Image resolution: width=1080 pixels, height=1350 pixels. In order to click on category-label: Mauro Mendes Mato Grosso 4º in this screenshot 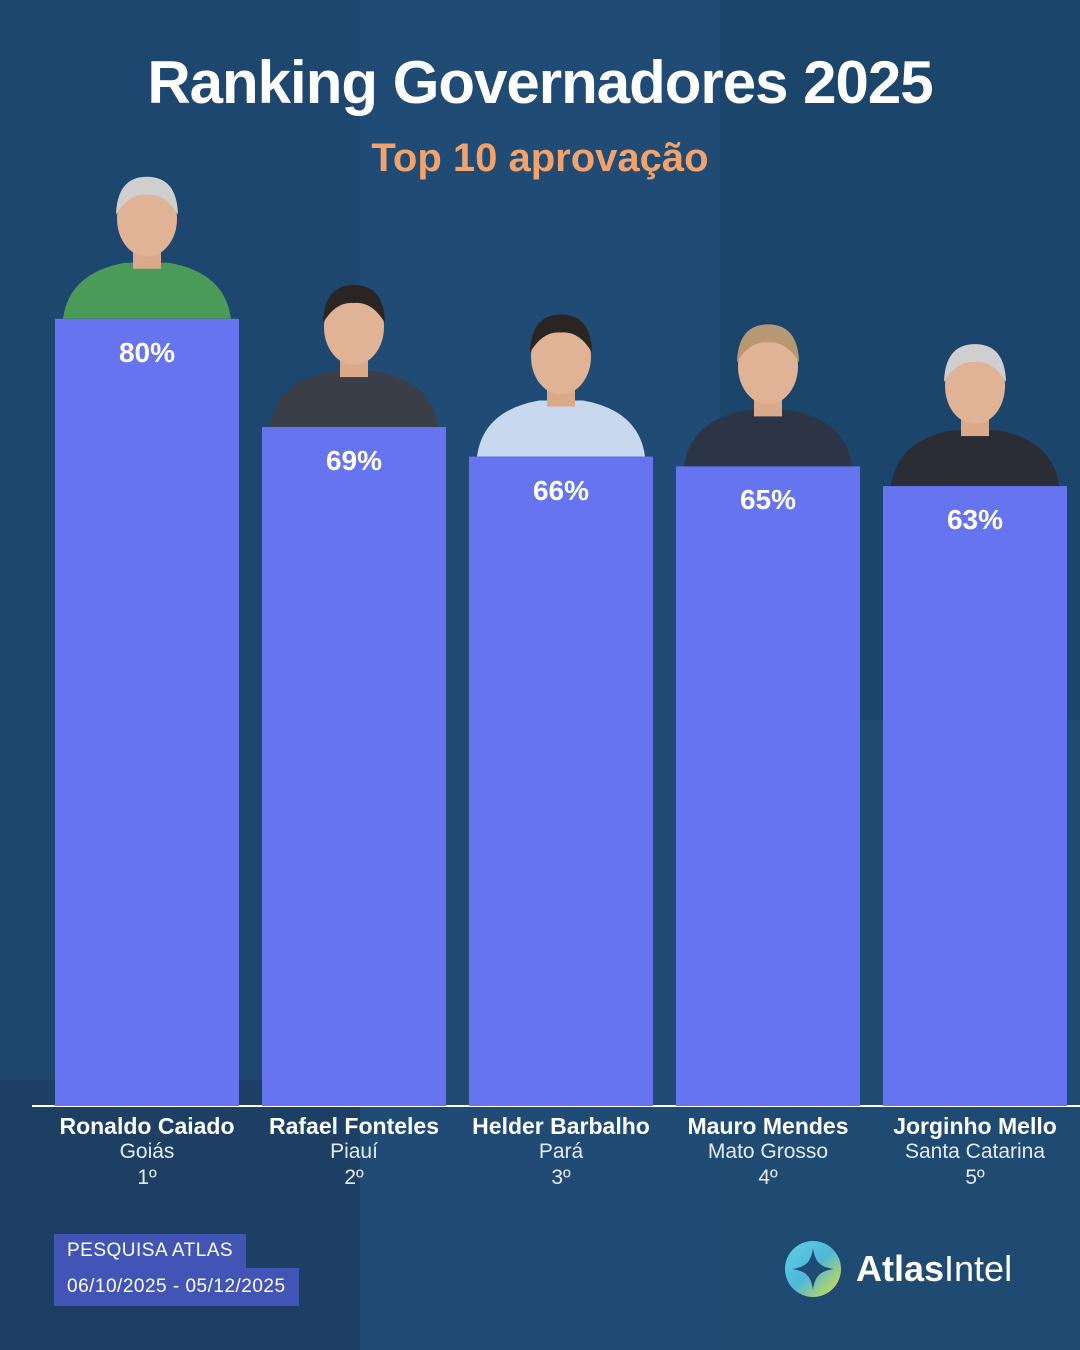, I will do `click(768, 1152)`.